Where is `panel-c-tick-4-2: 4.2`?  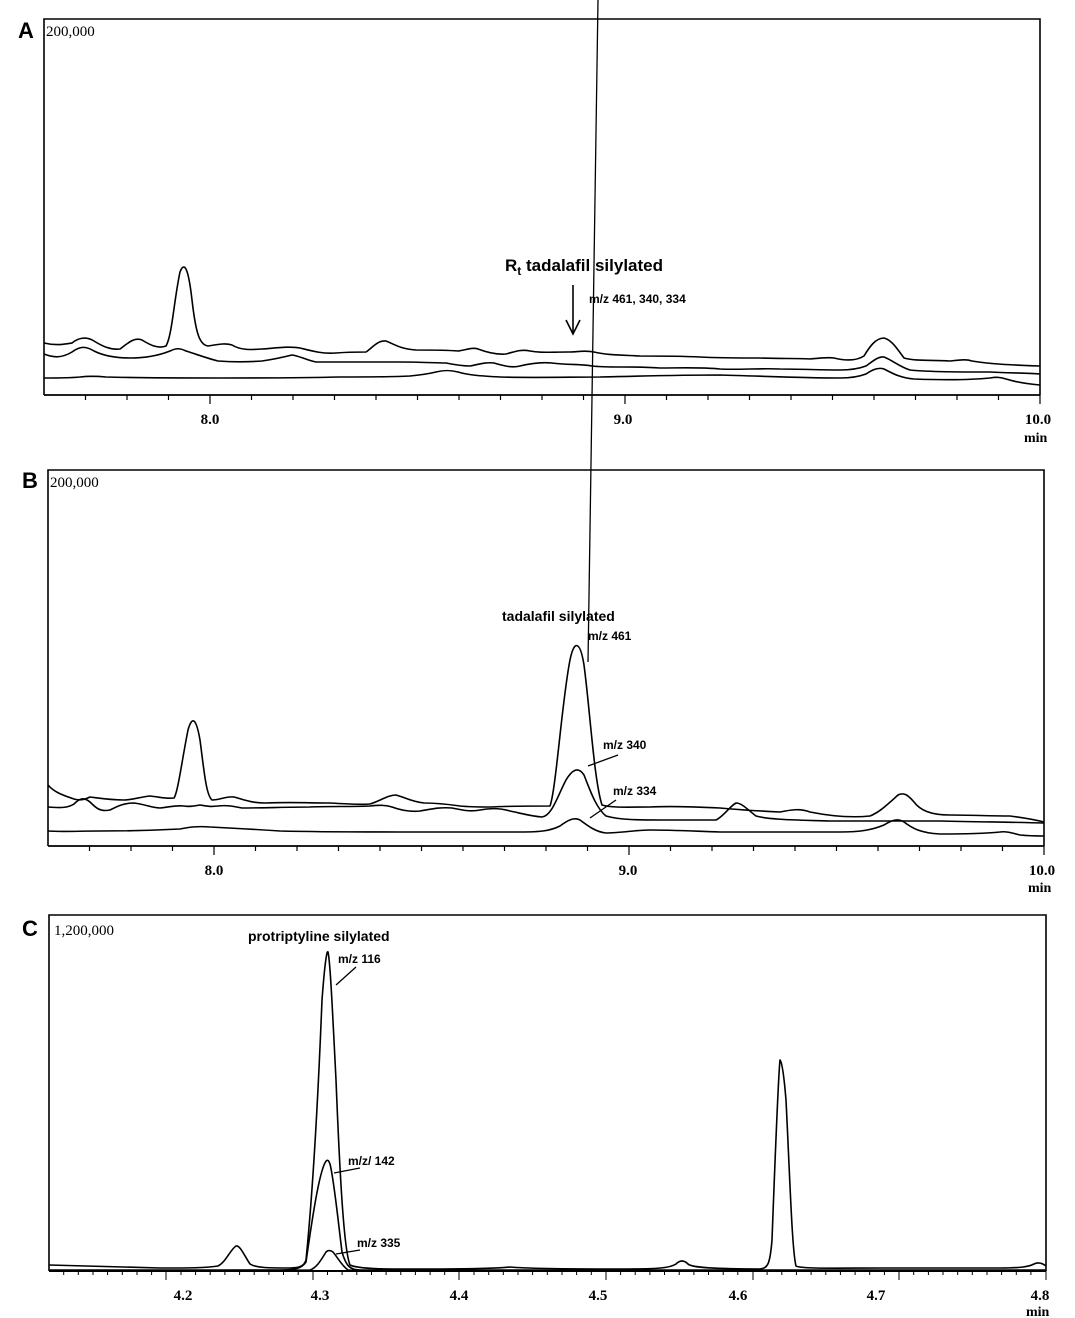 panel-c-tick-4-2: 4.2 is located at coordinates (183, 1296).